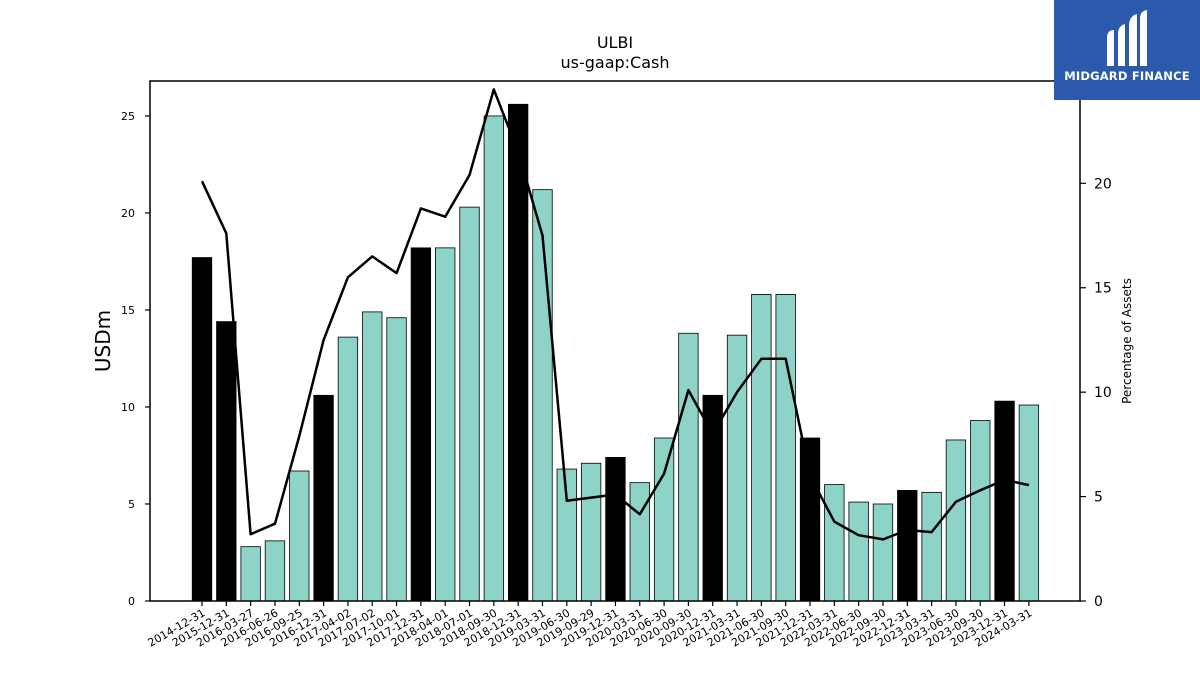  I want to click on y2-tick-label: 15, so click(1103, 289).